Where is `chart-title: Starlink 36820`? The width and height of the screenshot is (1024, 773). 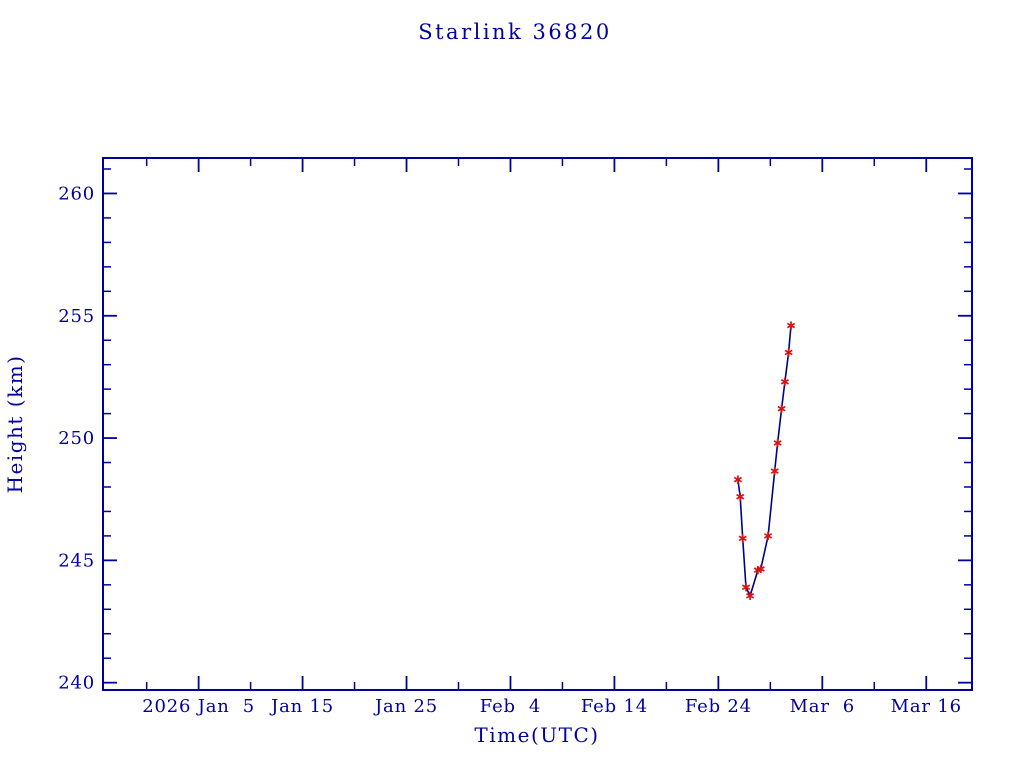
chart-title: Starlink 36820 is located at coordinates (515, 32).